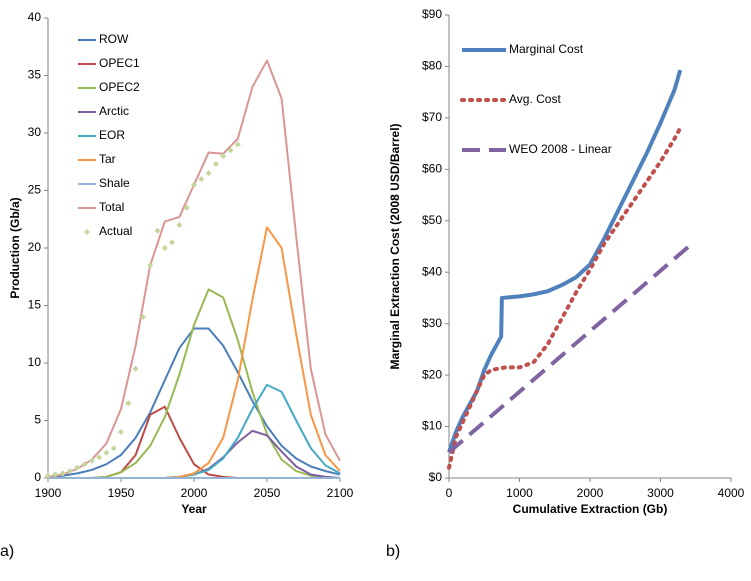 The width and height of the screenshot is (751, 581). I want to click on y-tick-label: 20, so click(35, 247).